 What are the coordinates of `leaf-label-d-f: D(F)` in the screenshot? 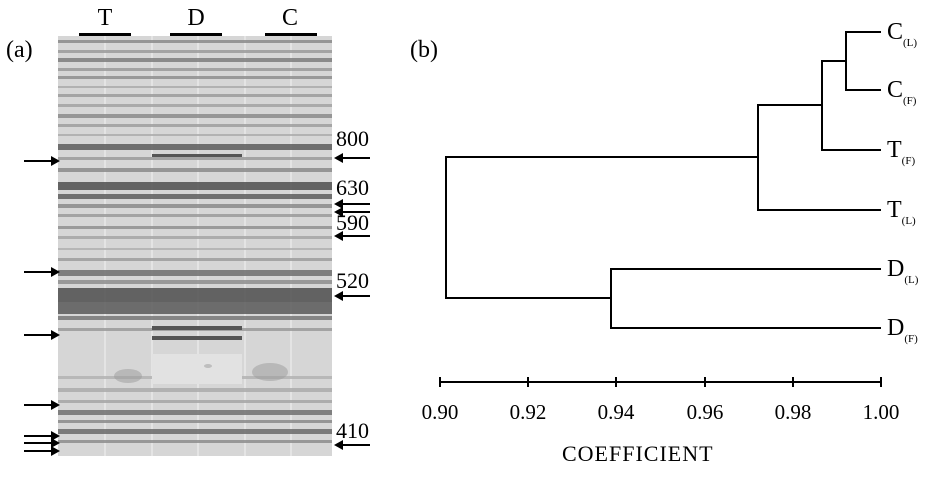 It's located at (902, 330).